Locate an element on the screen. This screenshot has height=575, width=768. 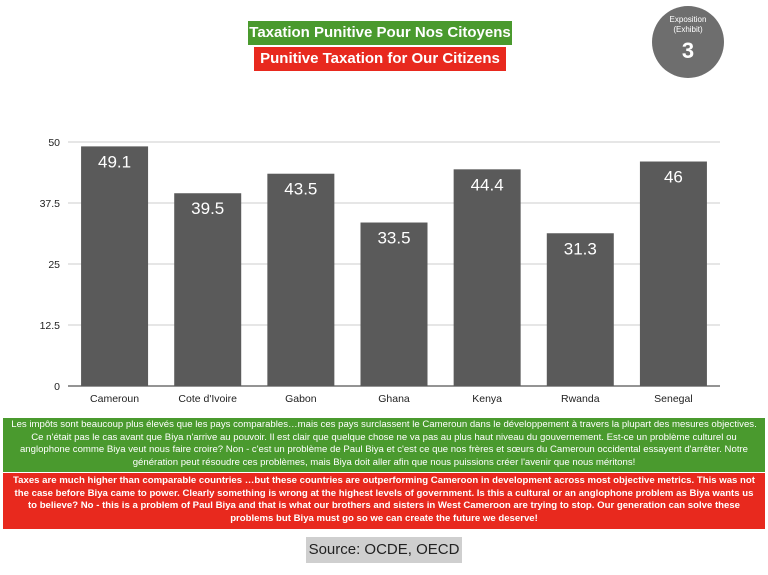
bar-value-label: 43.5 is located at coordinates (300, 189).